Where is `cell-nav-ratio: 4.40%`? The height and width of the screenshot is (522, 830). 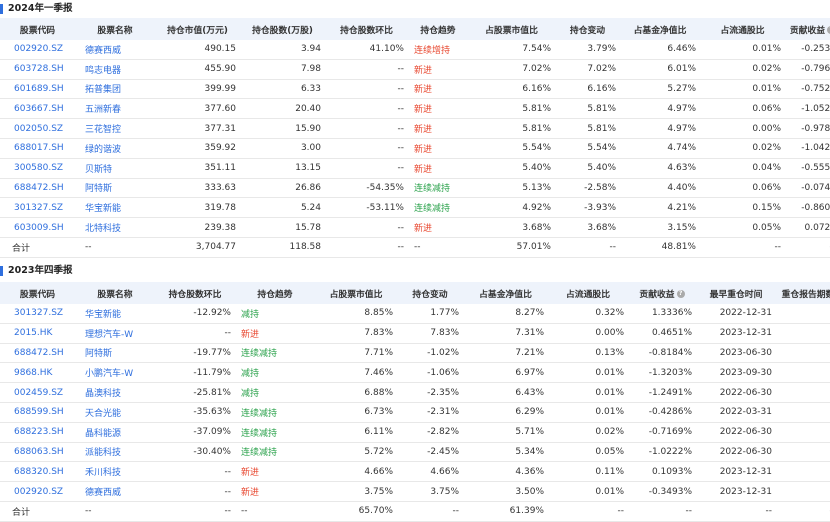
cell-nav-ratio: 4.40% is located at coordinates (660, 188).